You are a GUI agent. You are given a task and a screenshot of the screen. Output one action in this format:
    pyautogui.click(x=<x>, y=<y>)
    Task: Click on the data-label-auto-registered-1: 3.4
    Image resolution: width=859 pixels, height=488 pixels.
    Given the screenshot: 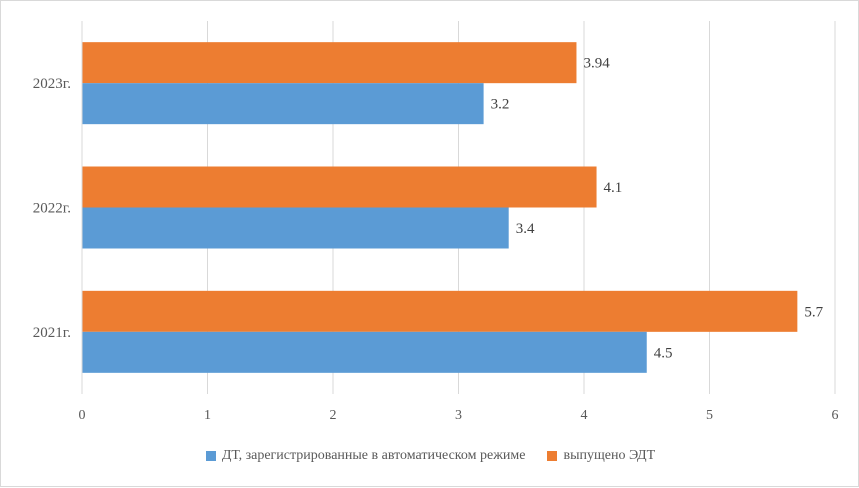 What is the action you would take?
    pyautogui.click(x=525, y=229)
    